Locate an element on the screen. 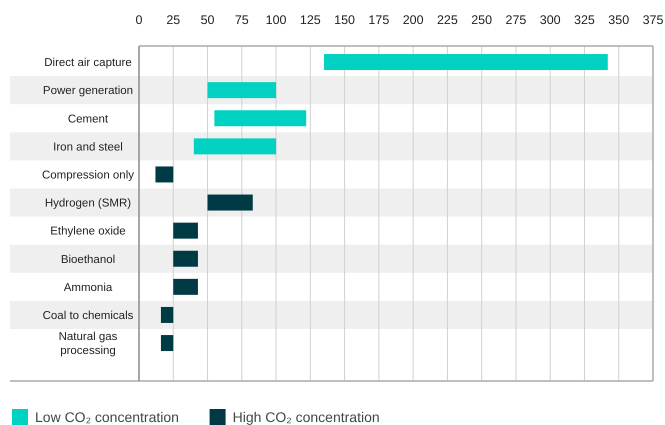 Image resolution: width=665 pixels, height=425 pixels. legend-label: Low CO₂ concentration is located at coordinates (107, 417).